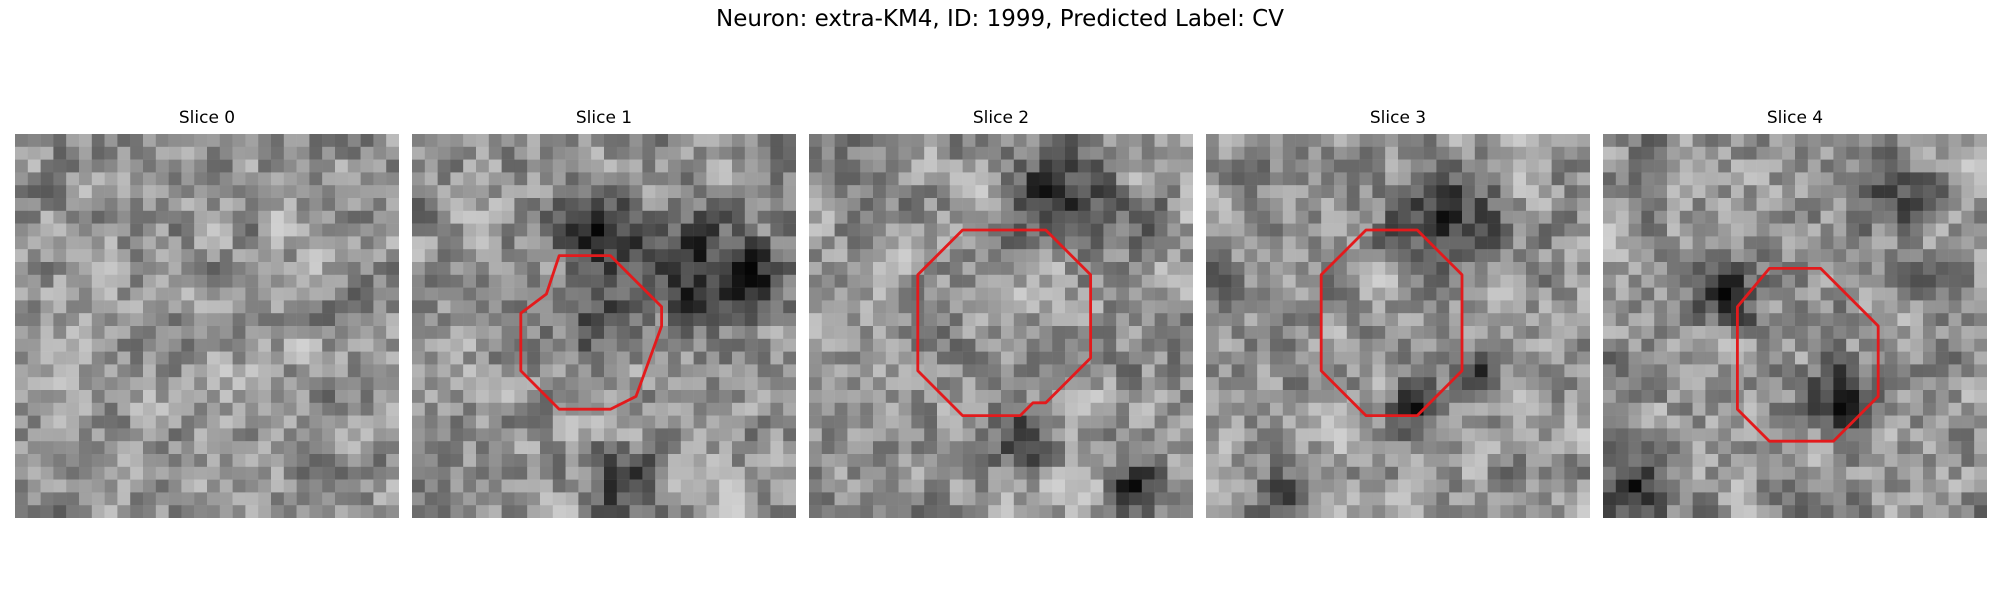 The width and height of the screenshot is (2000, 600). Describe the element at coordinates (604, 118) in the screenshot. I see `slice-title: Slice 1` at that location.